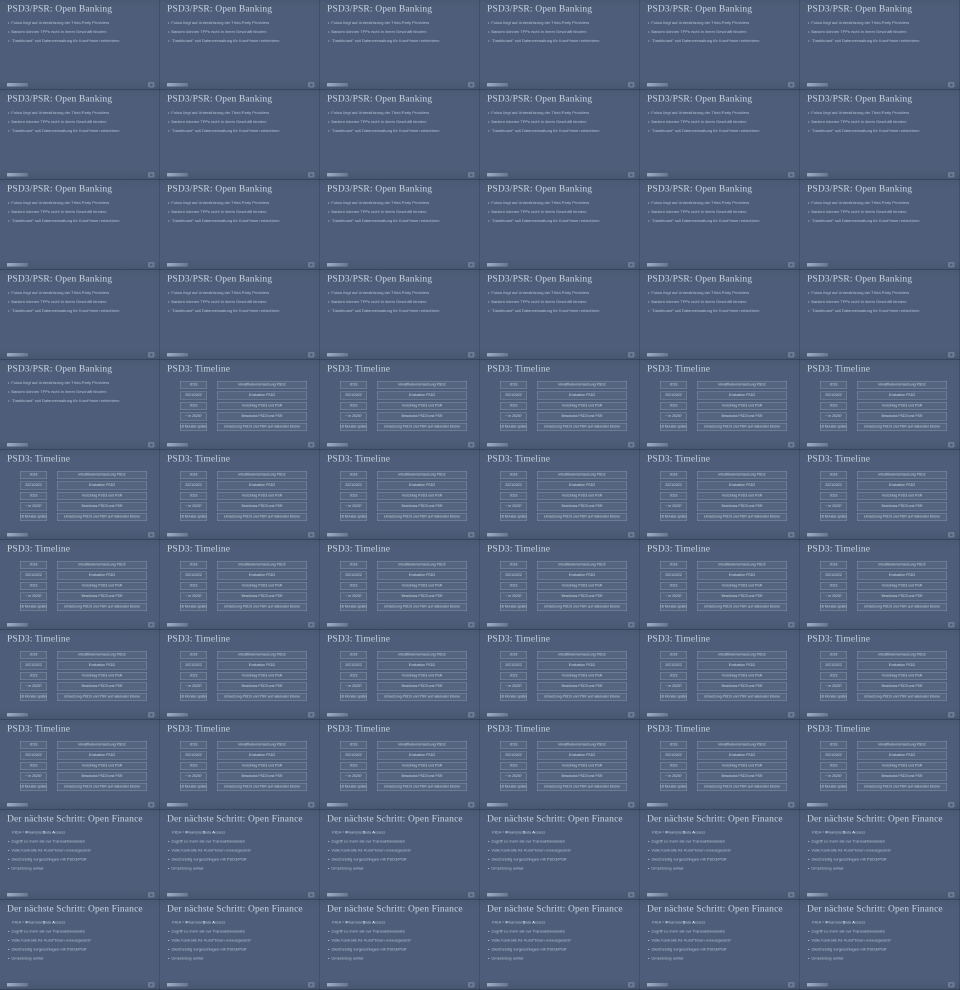  Describe the element at coordinates (369, 860) in the screenshot. I see `bullet-item: Gleichzeitig vorgeschlagen mit PSD3/PSR` at that location.